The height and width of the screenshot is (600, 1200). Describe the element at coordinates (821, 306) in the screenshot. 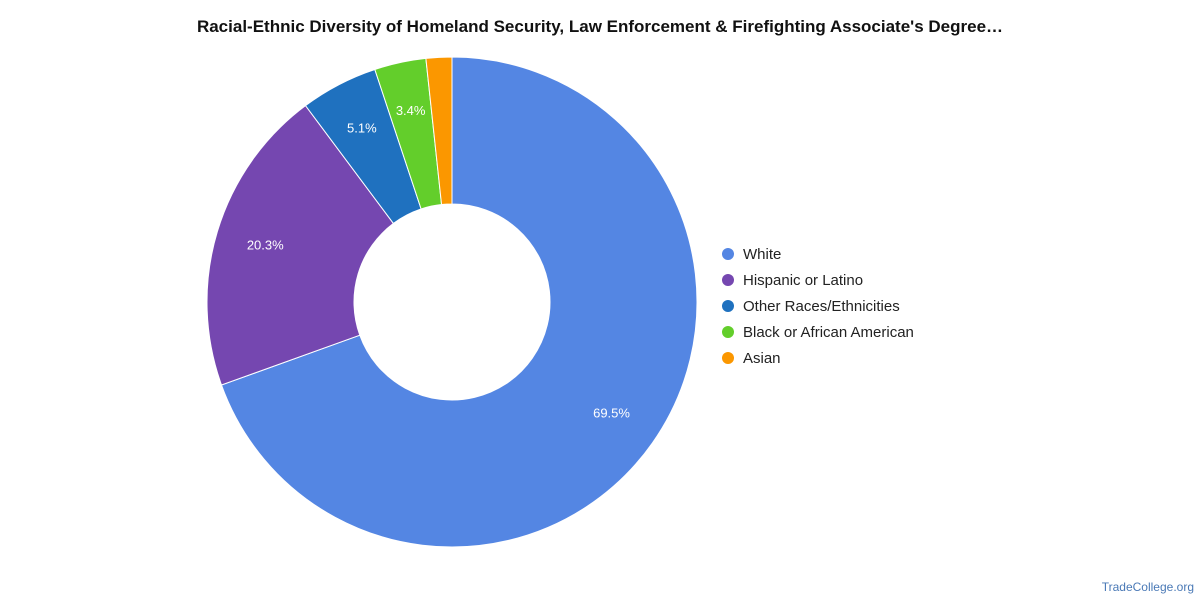

I see `legend-label-other-races-ethnicities: Other Races/Ethnicities` at that location.